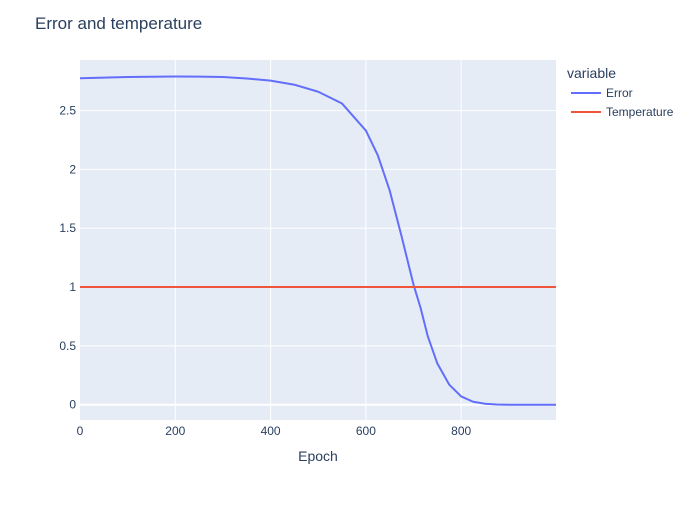 Image resolution: width=700 pixels, height=505 pixels. What do you see at coordinates (72, 405) in the screenshot?
I see `y-tick-label: 0` at bounding box center [72, 405].